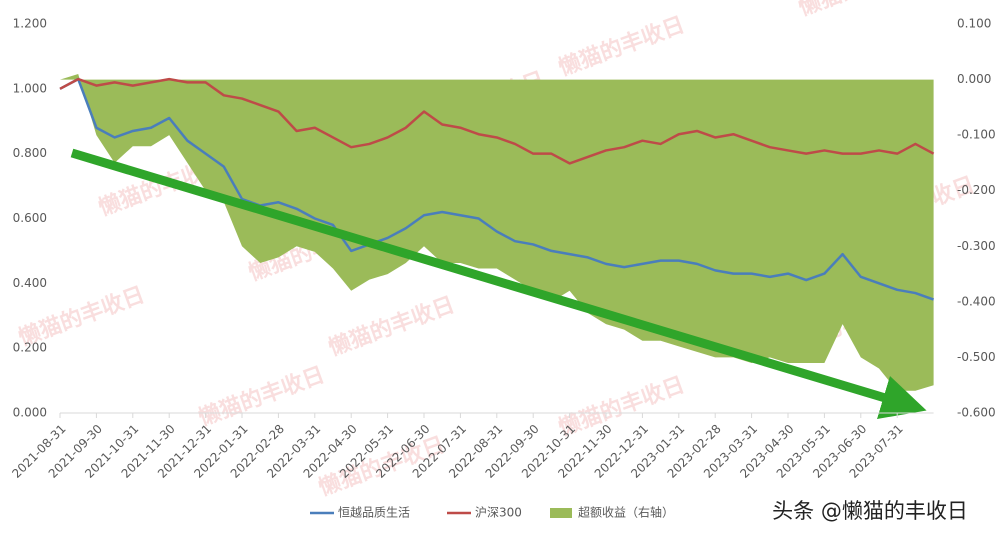 This screenshot has width=999, height=539. Describe the element at coordinates (498, 513) in the screenshot. I see `legend-label: 沪深300` at that location.